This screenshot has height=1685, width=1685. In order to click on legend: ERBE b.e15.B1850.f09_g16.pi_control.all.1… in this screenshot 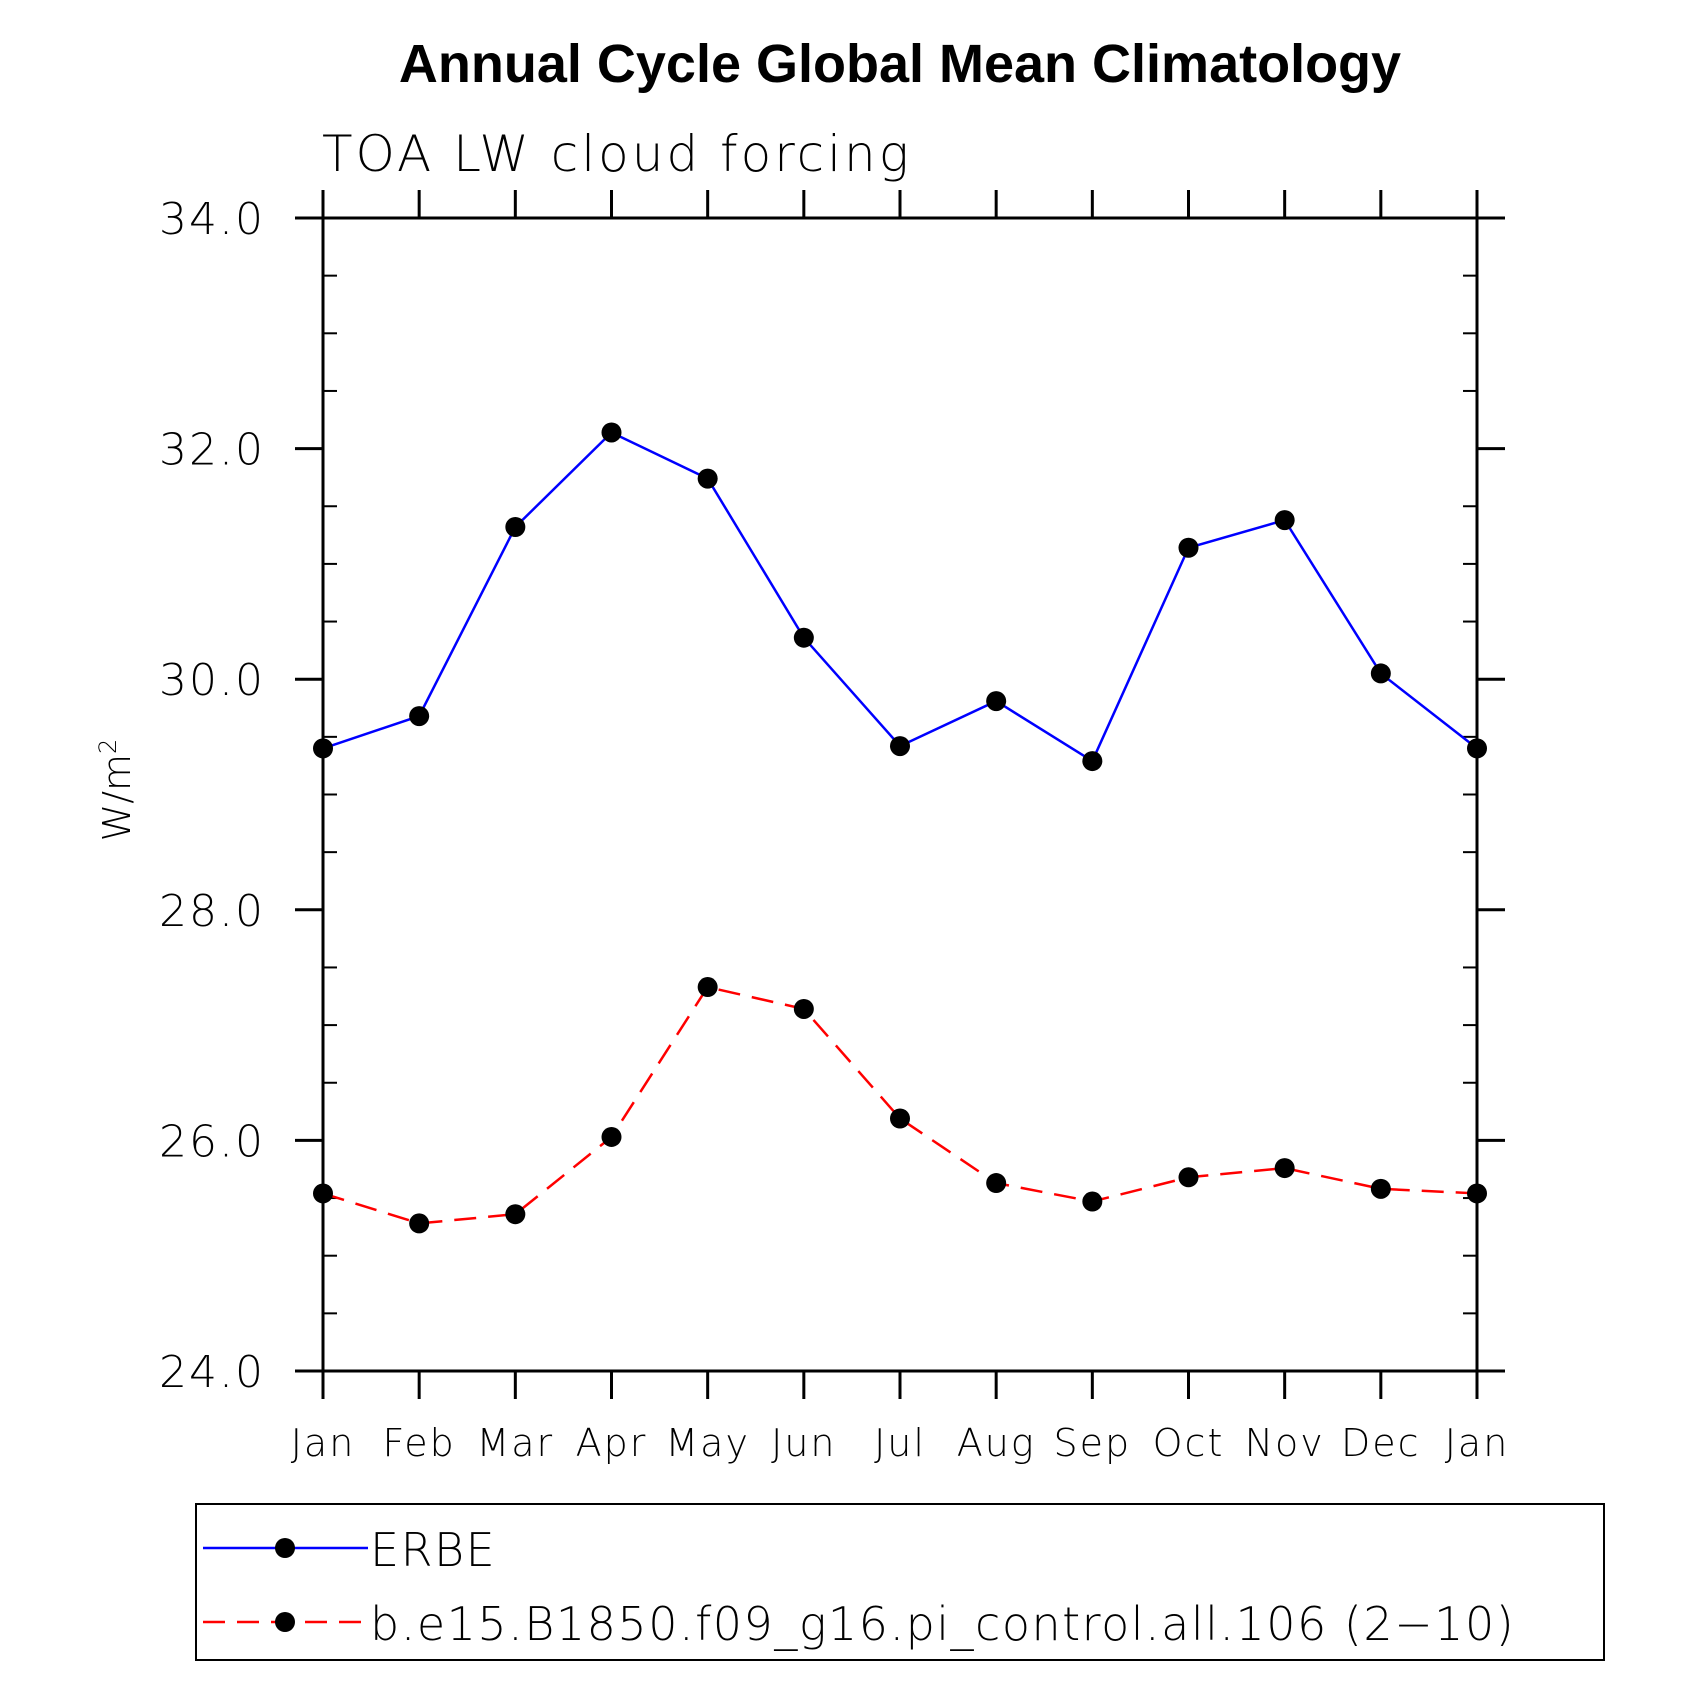, I will do `click(859, 1587)`.